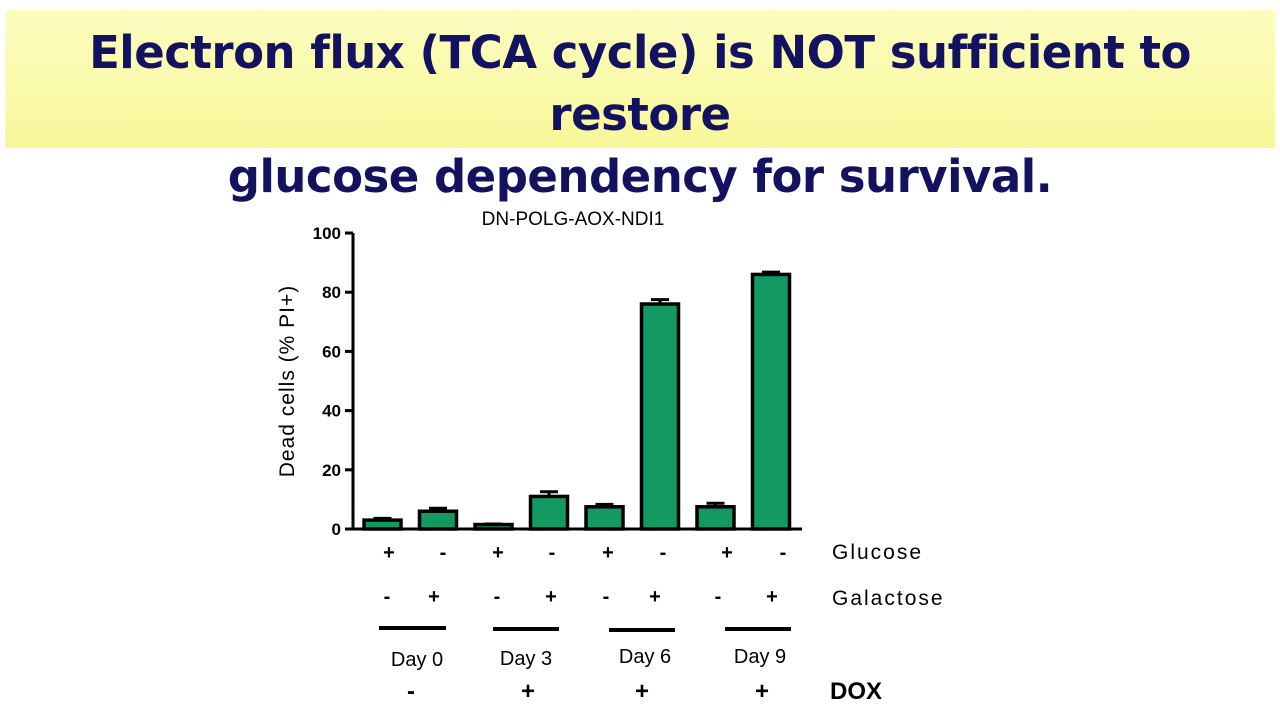 The image size is (1280, 720). I want to click on condition-rows: + - + - + - + -- + - + - + - +Day 0-Day 3+Day 6+Day 9+, so click(585, 623).